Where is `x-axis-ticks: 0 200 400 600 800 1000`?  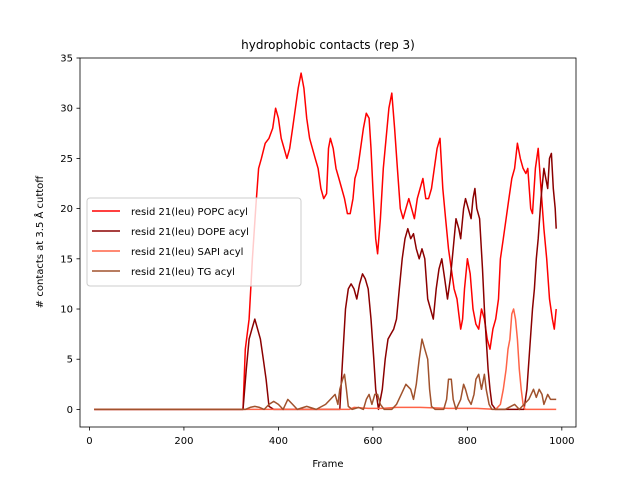
x-axis-ticks: 0 200 400 600 800 1000 is located at coordinates (330, 437).